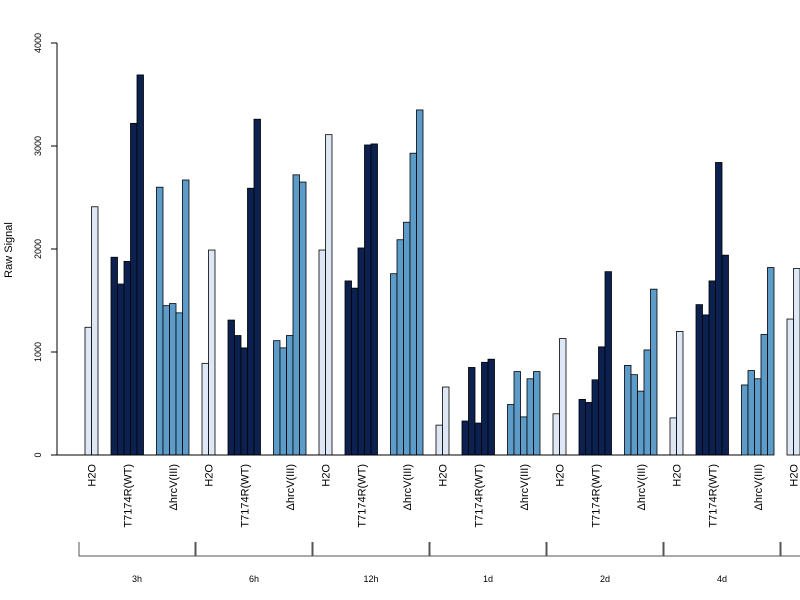 The height and width of the screenshot is (600, 800). Describe the element at coordinates (45, 245) in the screenshot. I see `y-axis: 0 1000 2000 3000 4000` at that location.